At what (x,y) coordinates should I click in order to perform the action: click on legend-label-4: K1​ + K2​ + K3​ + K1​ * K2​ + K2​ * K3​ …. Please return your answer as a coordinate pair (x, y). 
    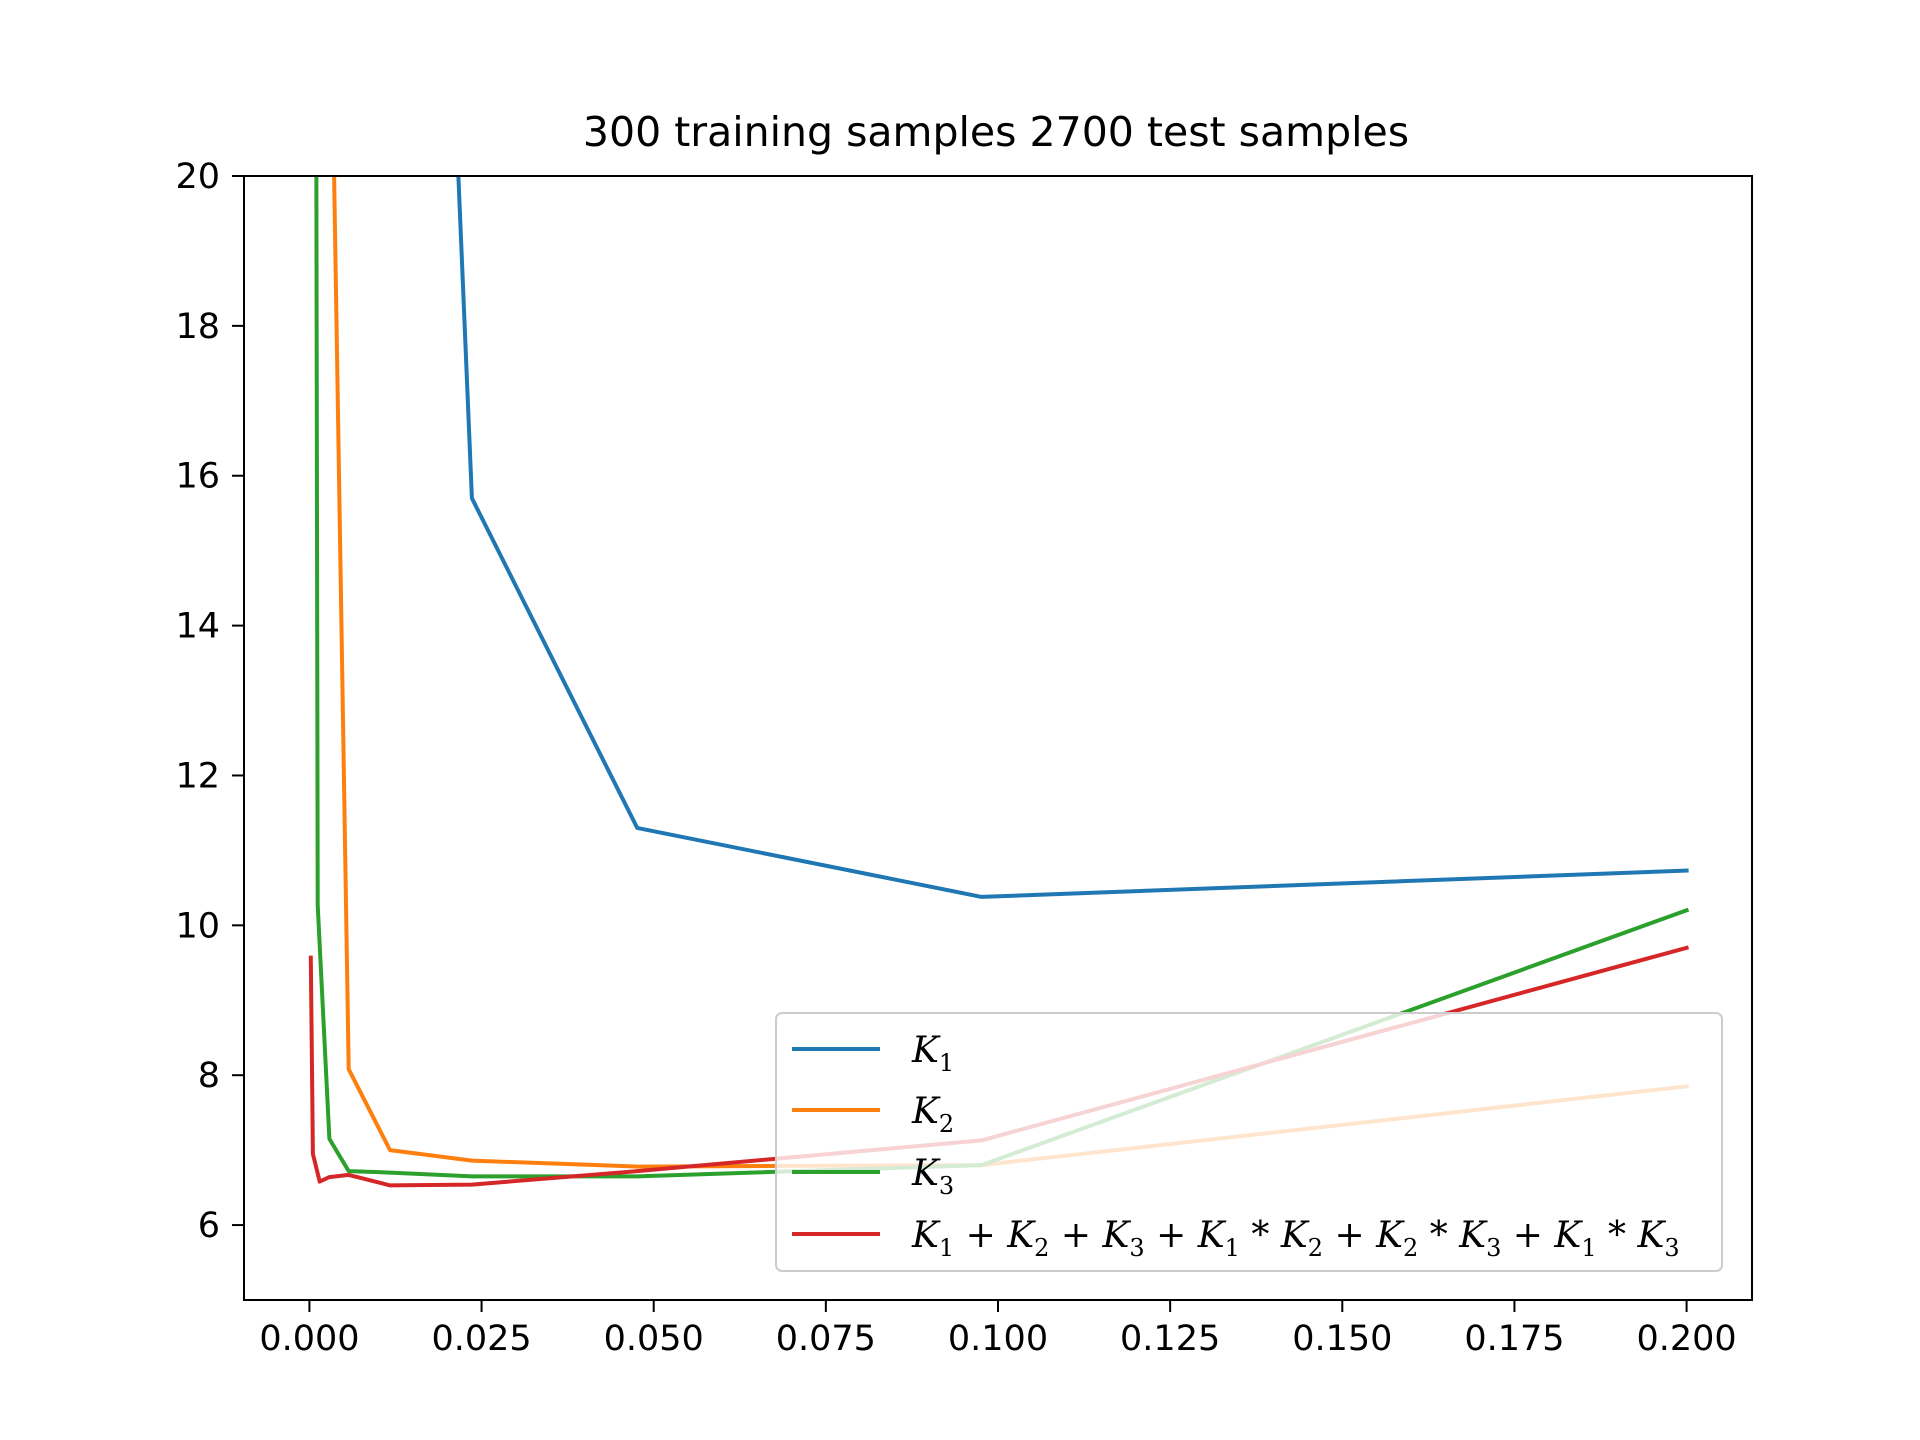
    Looking at the image, I should click on (1295, 1238).